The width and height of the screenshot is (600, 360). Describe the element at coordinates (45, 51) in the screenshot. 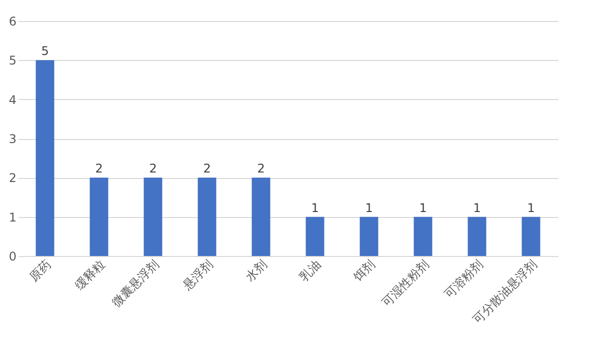

I see `data-label: 5` at that location.